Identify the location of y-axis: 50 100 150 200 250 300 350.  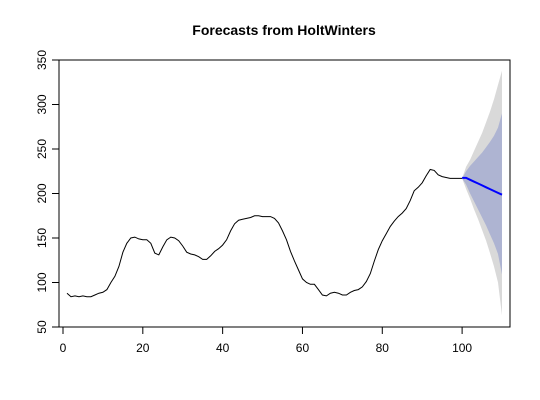
(47, 192).